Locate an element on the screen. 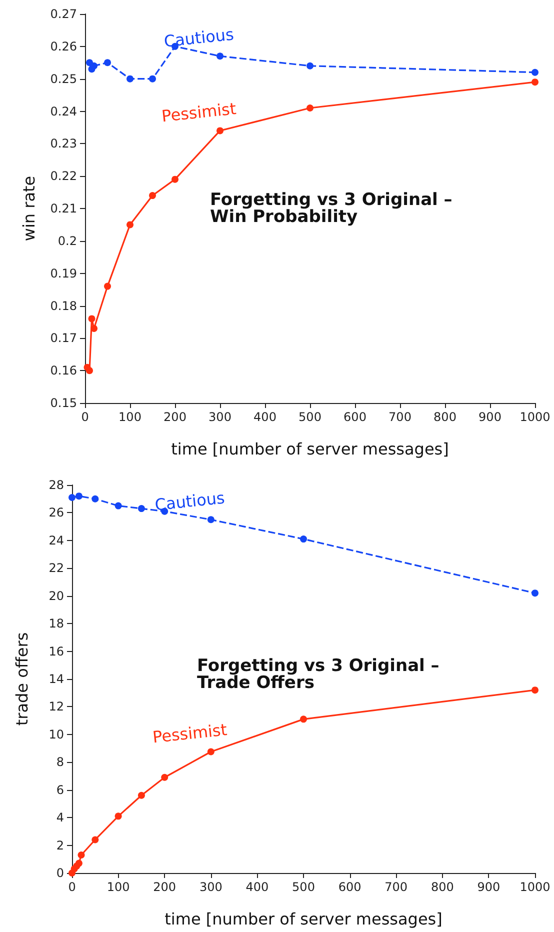 The width and height of the screenshot is (554, 932). x-tick-label: 0 is located at coordinates (85, 417).